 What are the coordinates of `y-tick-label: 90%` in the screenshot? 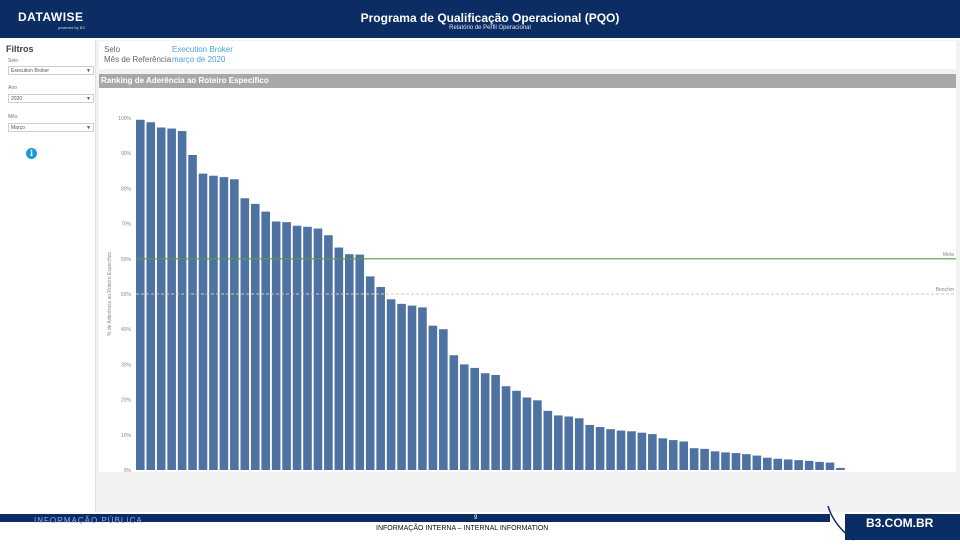 It's located at (126, 154).